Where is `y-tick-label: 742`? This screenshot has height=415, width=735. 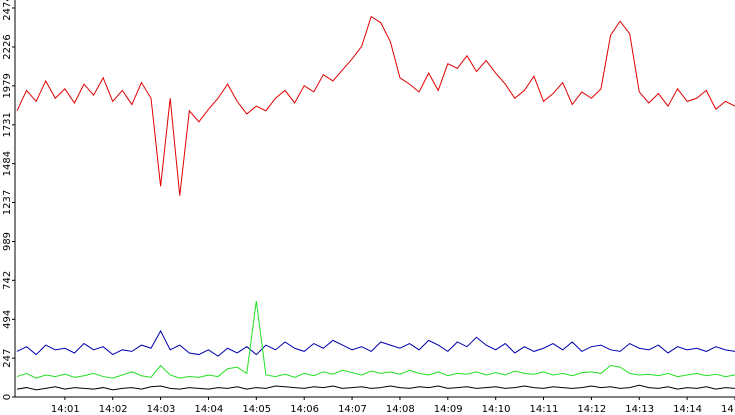 y-tick-label: 742 is located at coordinates (7, 280).